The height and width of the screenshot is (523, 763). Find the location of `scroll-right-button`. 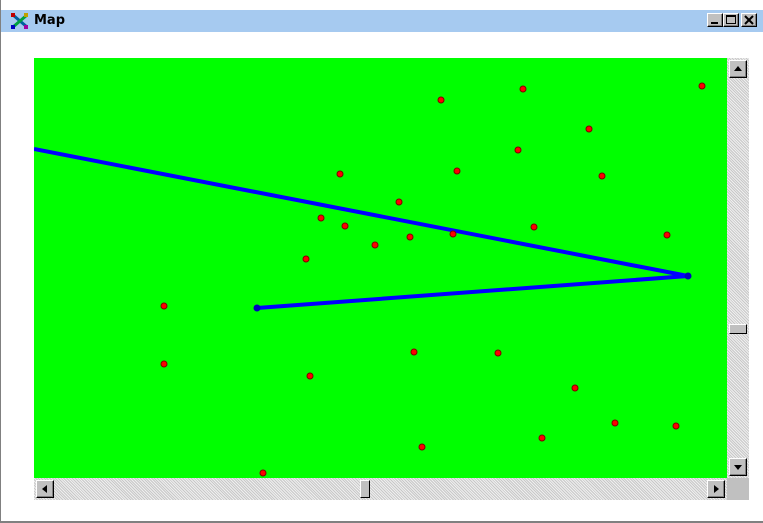

scroll-right-button is located at coordinates (716, 489).